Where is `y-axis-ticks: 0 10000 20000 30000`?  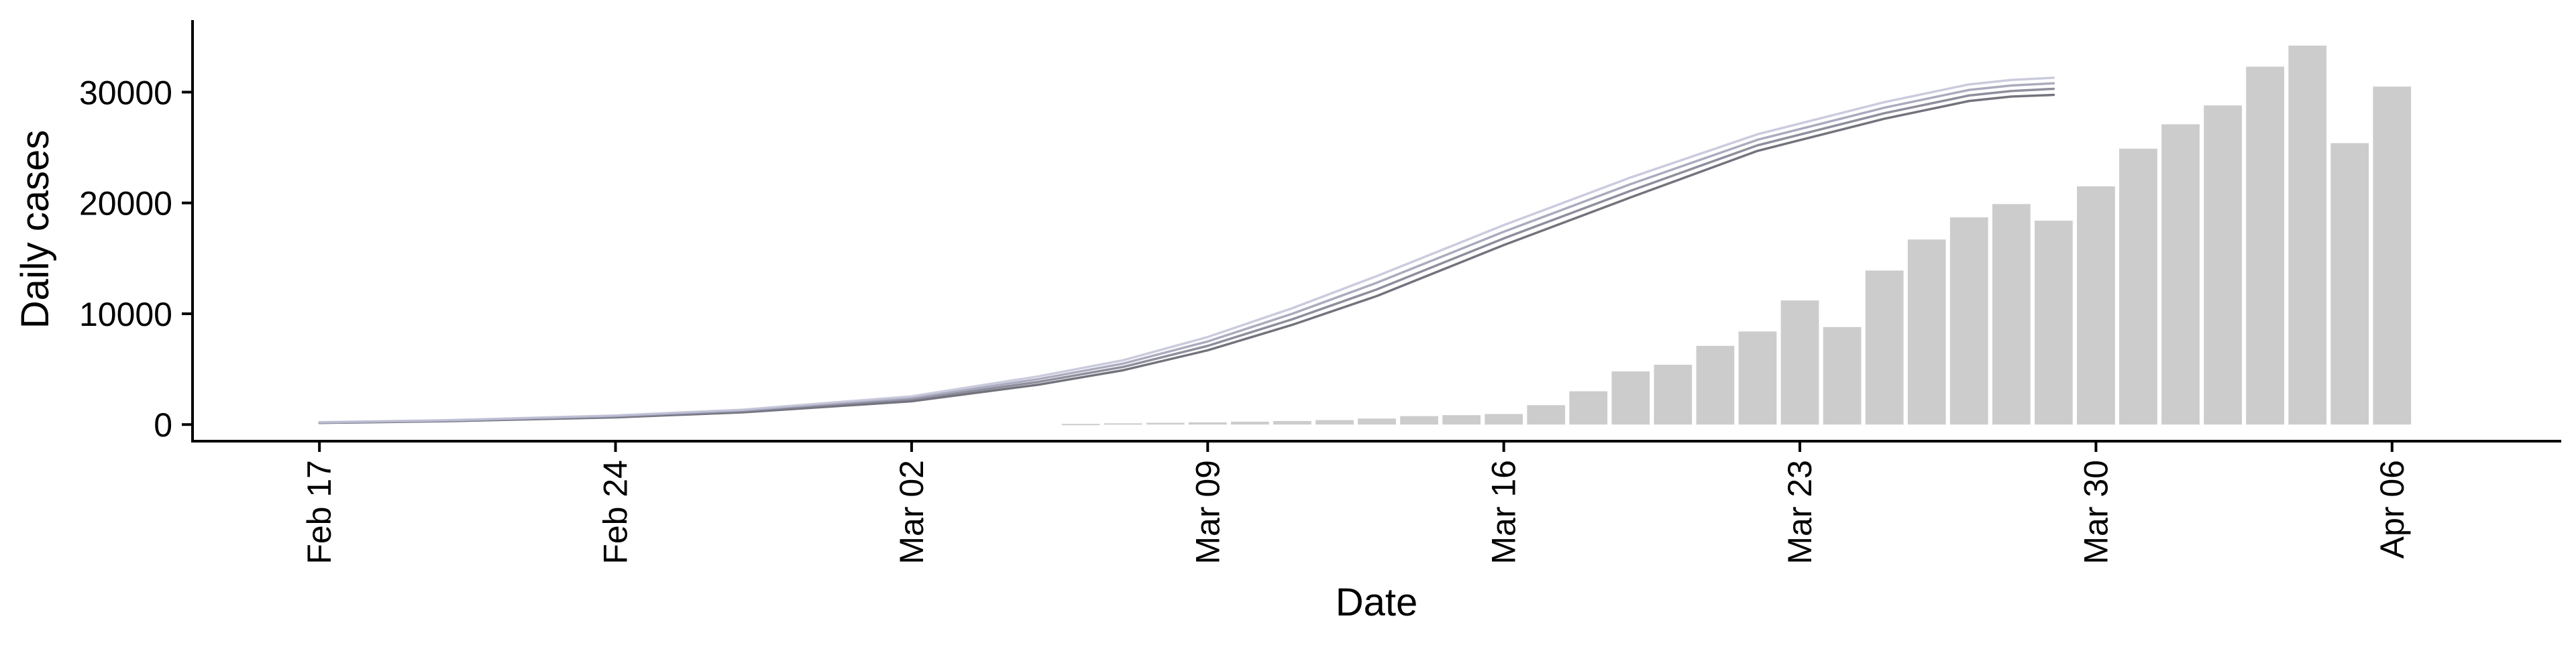
y-axis-ticks: 0 10000 20000 30000 is located at coordinates (136, 259).